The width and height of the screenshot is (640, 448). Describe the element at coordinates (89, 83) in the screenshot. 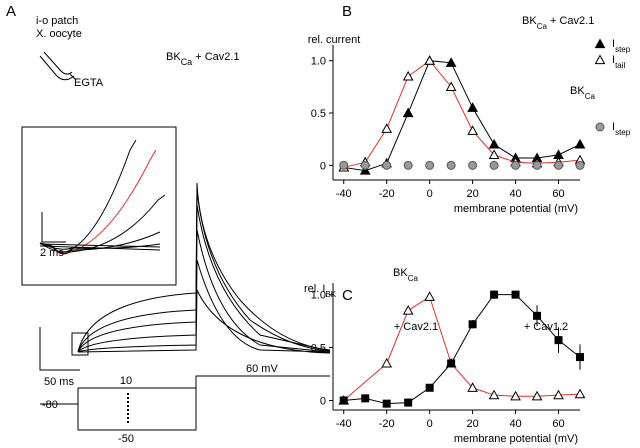

I see `pipette-label: EGTA` at that location.